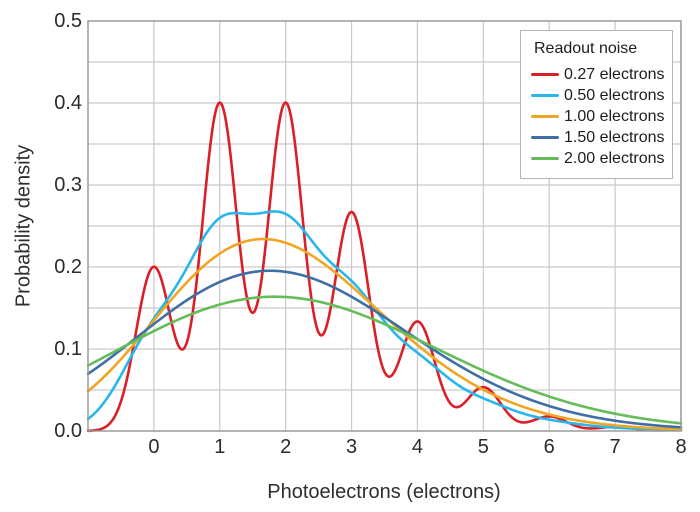 The height and width of the screenshot is (512, 700). What do you see at coordinates (23, 226) in the screenshot?
I see `y-axis-title: Probability density` at bounding box center [23, 226].